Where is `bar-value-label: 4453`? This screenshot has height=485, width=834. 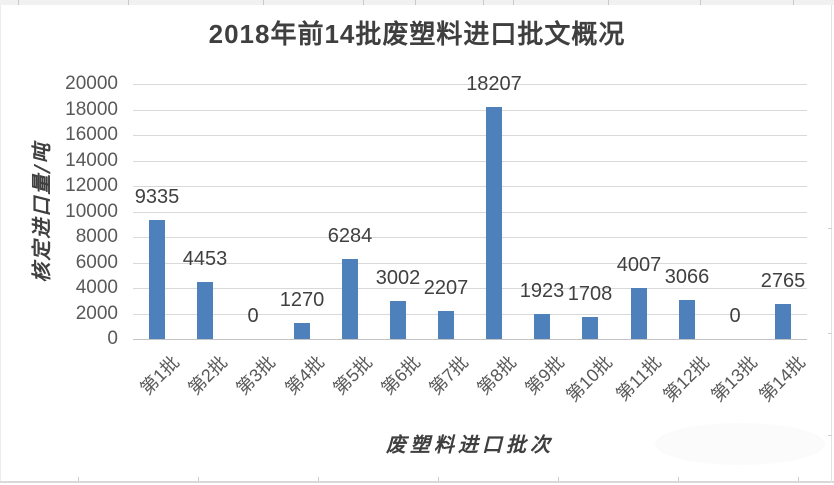
bar-value-label: 4453 is located at coordinates (205, 259).